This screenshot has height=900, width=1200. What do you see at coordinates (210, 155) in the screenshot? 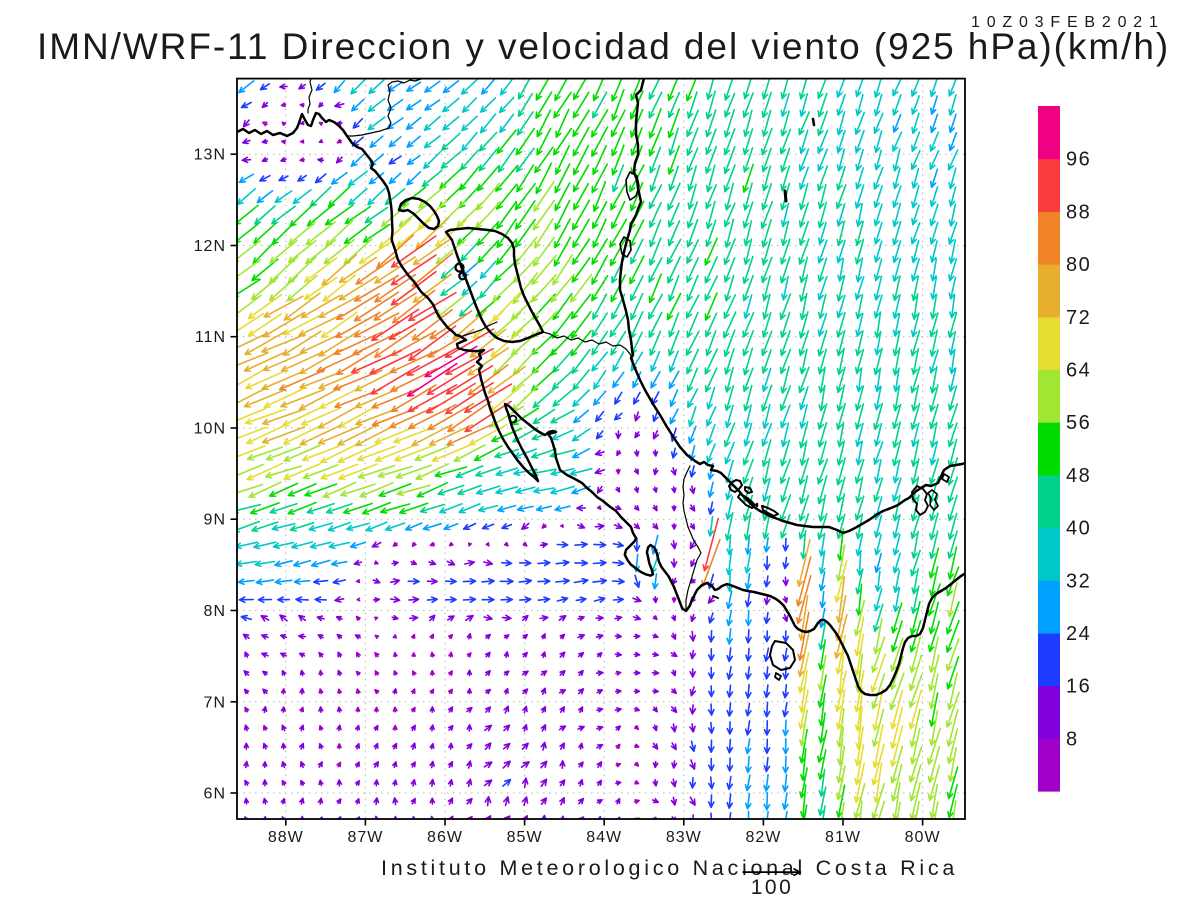
I see `svg-text: 13N` at bounding box center [210, 155].